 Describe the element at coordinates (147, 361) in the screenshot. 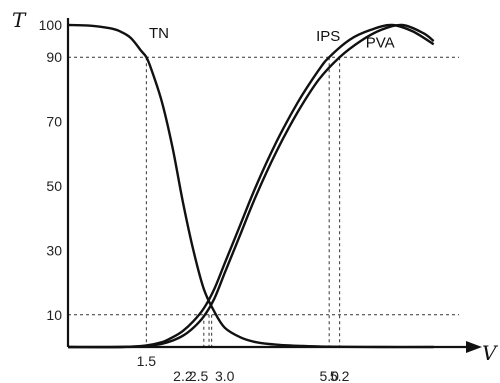

I see `x-tick-label: 1.5` at that location.